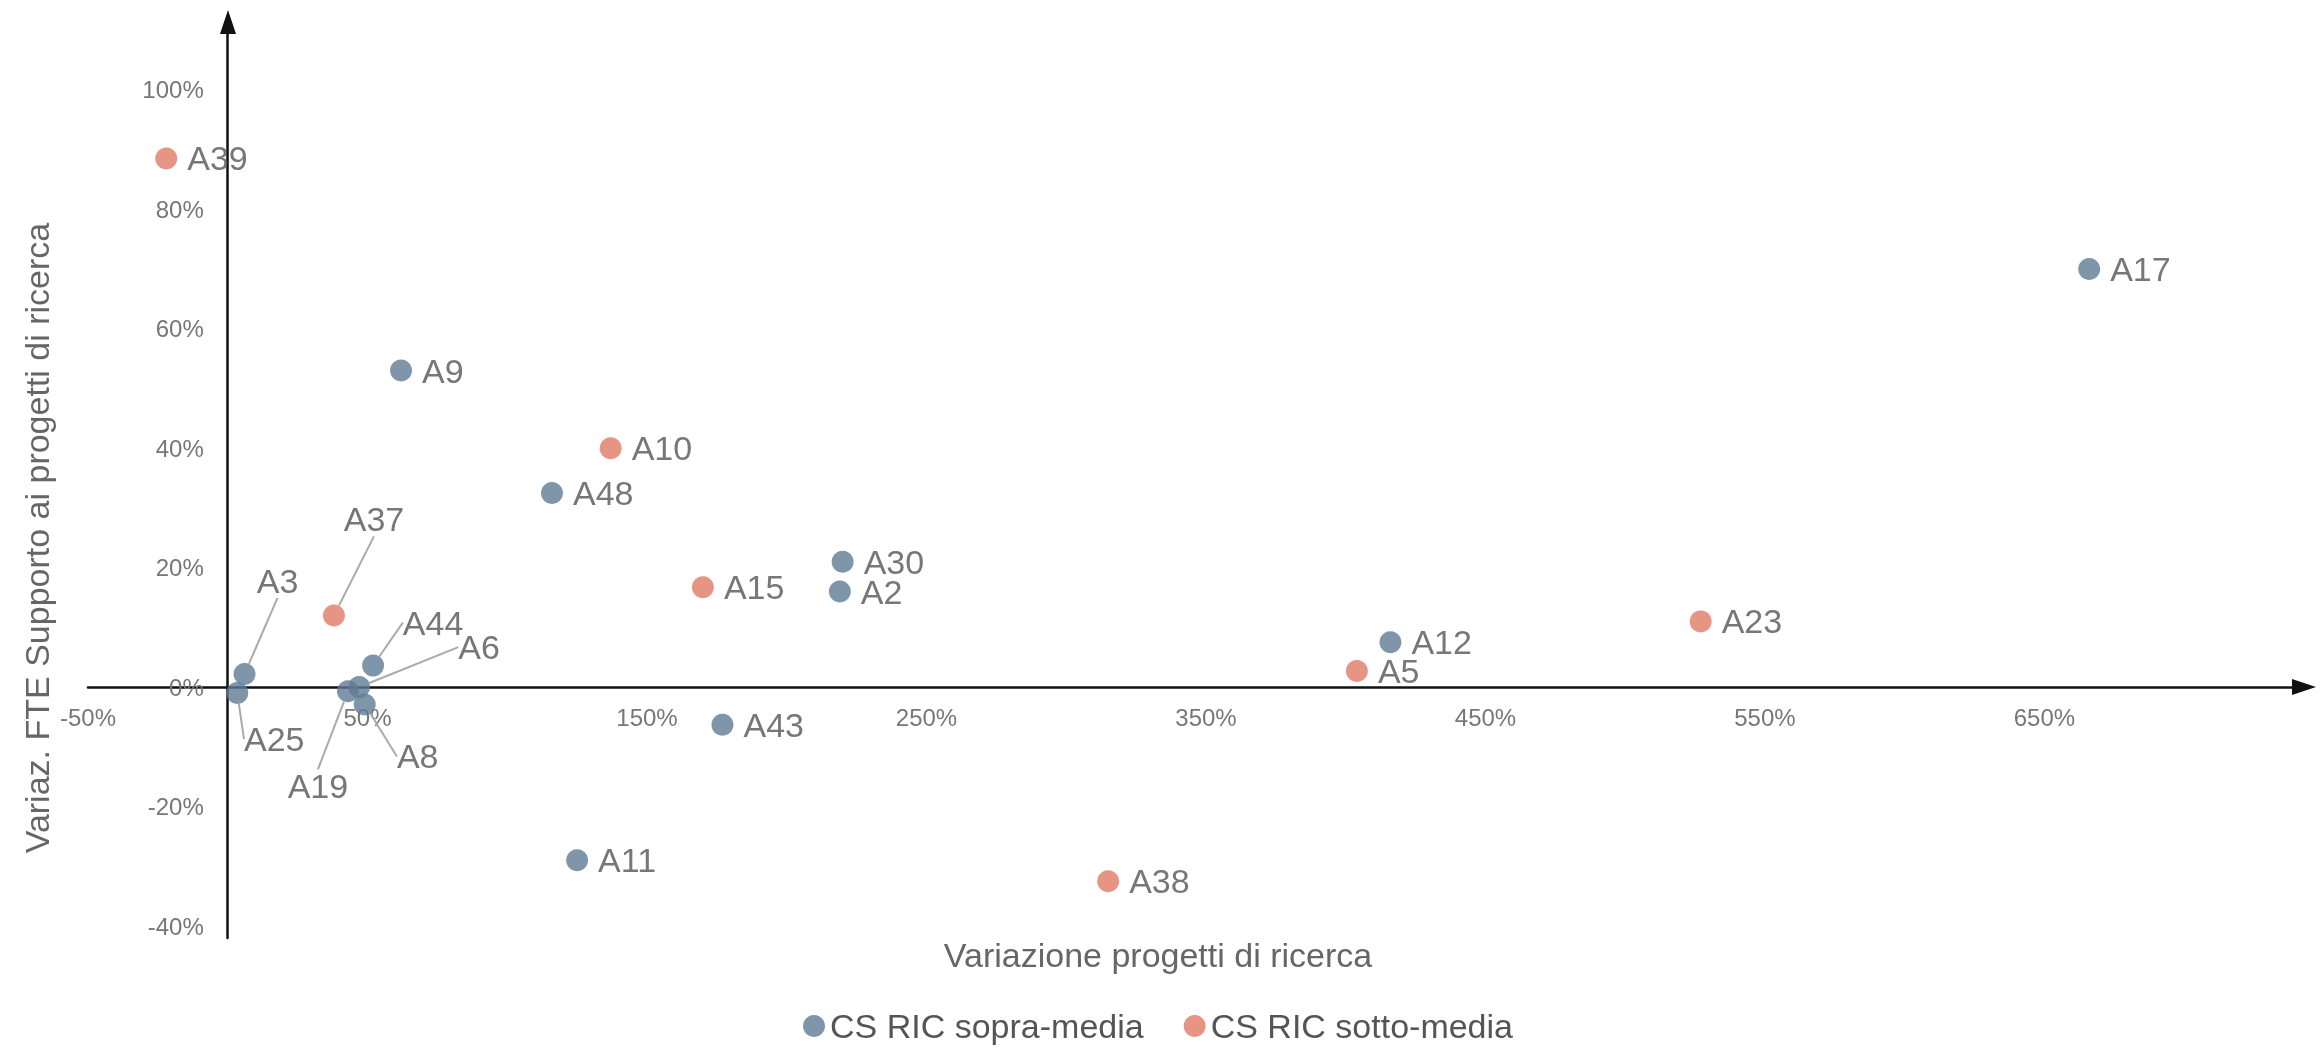 The width and height of the screenshot is (2323, 1058). I want to click on annotation: A15, so click(754, 587).